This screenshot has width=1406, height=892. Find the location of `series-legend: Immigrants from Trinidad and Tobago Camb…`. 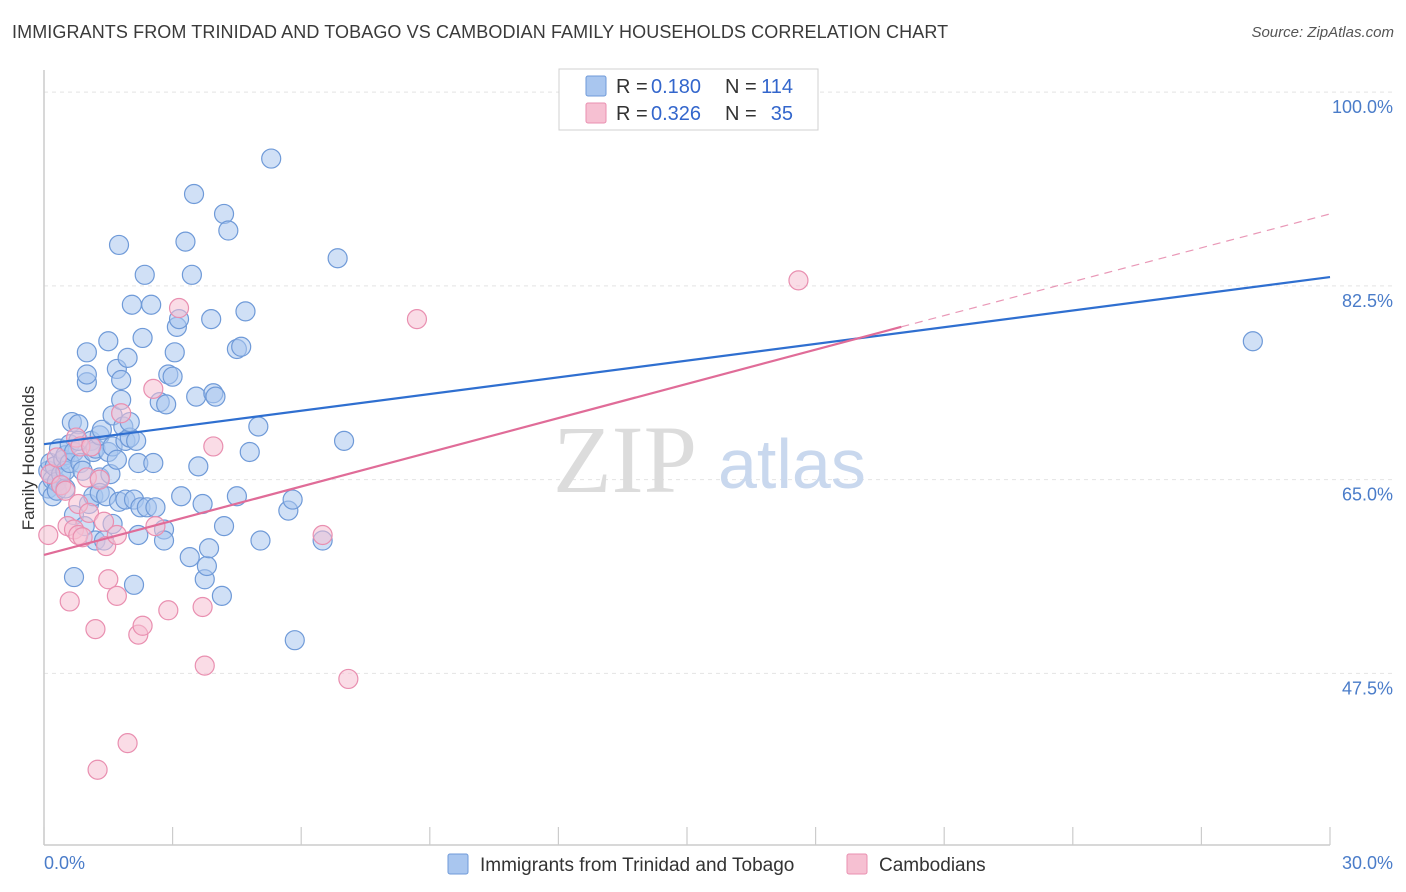

series-legend: Immigrants from Trinidad and Tobago Camb… is located at coordinates (716, 864).